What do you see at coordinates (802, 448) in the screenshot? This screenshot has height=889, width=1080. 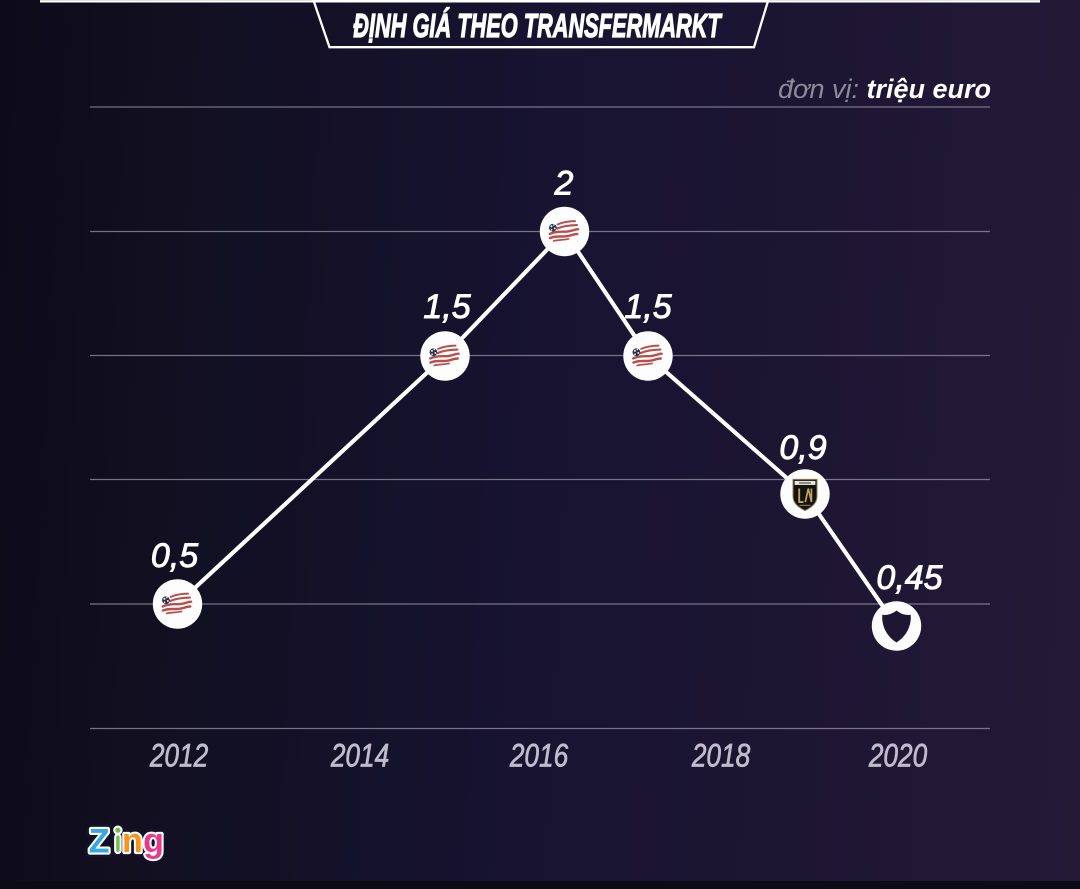 I see `svg-text: 0,9` at bounding box center [802, 448].